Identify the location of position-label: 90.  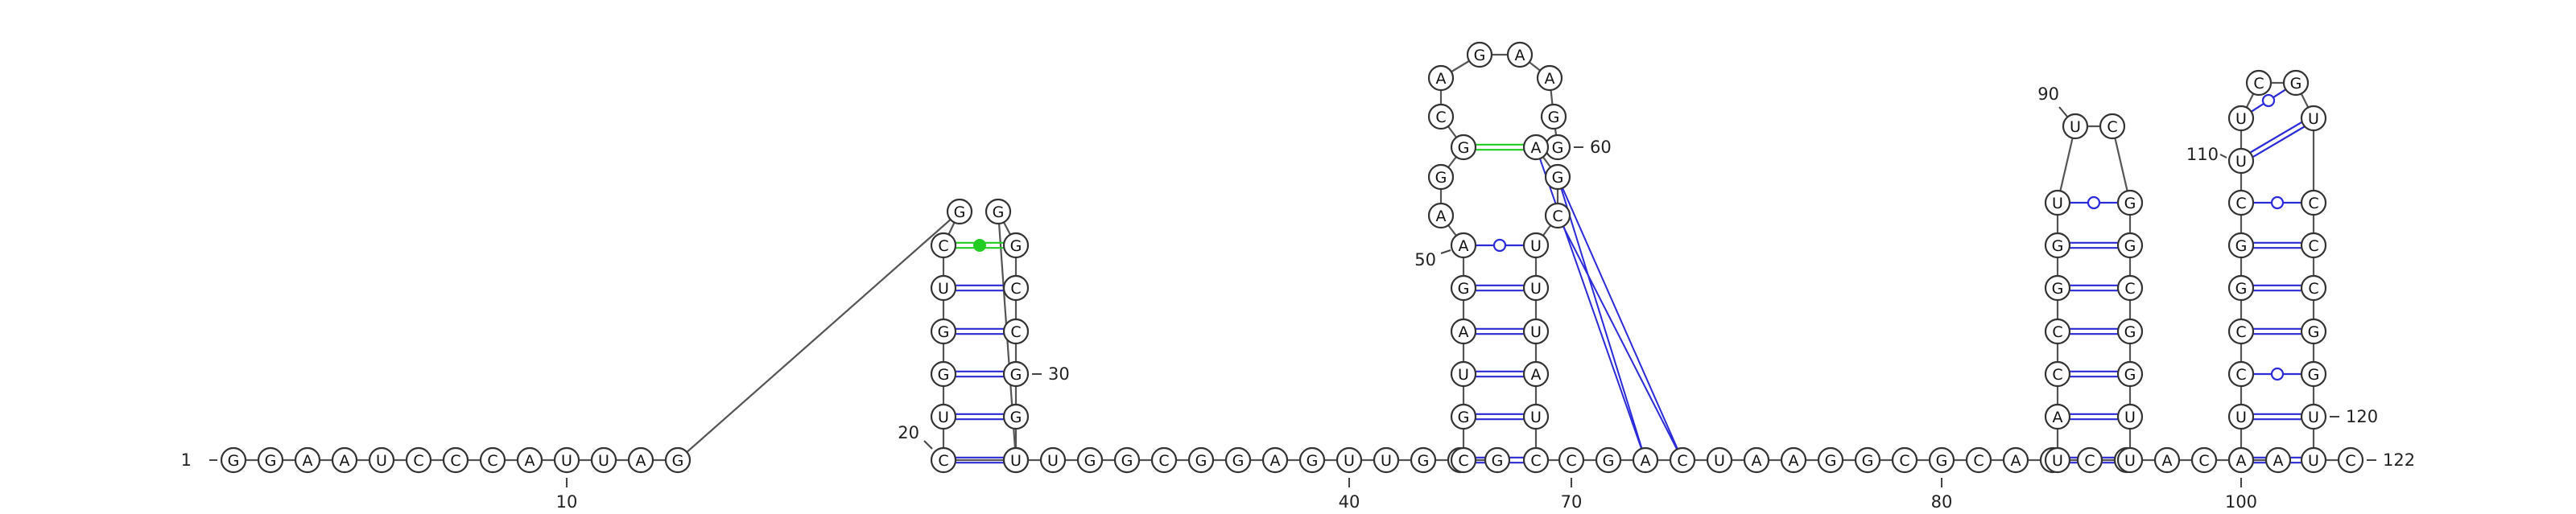
(2048, 94).